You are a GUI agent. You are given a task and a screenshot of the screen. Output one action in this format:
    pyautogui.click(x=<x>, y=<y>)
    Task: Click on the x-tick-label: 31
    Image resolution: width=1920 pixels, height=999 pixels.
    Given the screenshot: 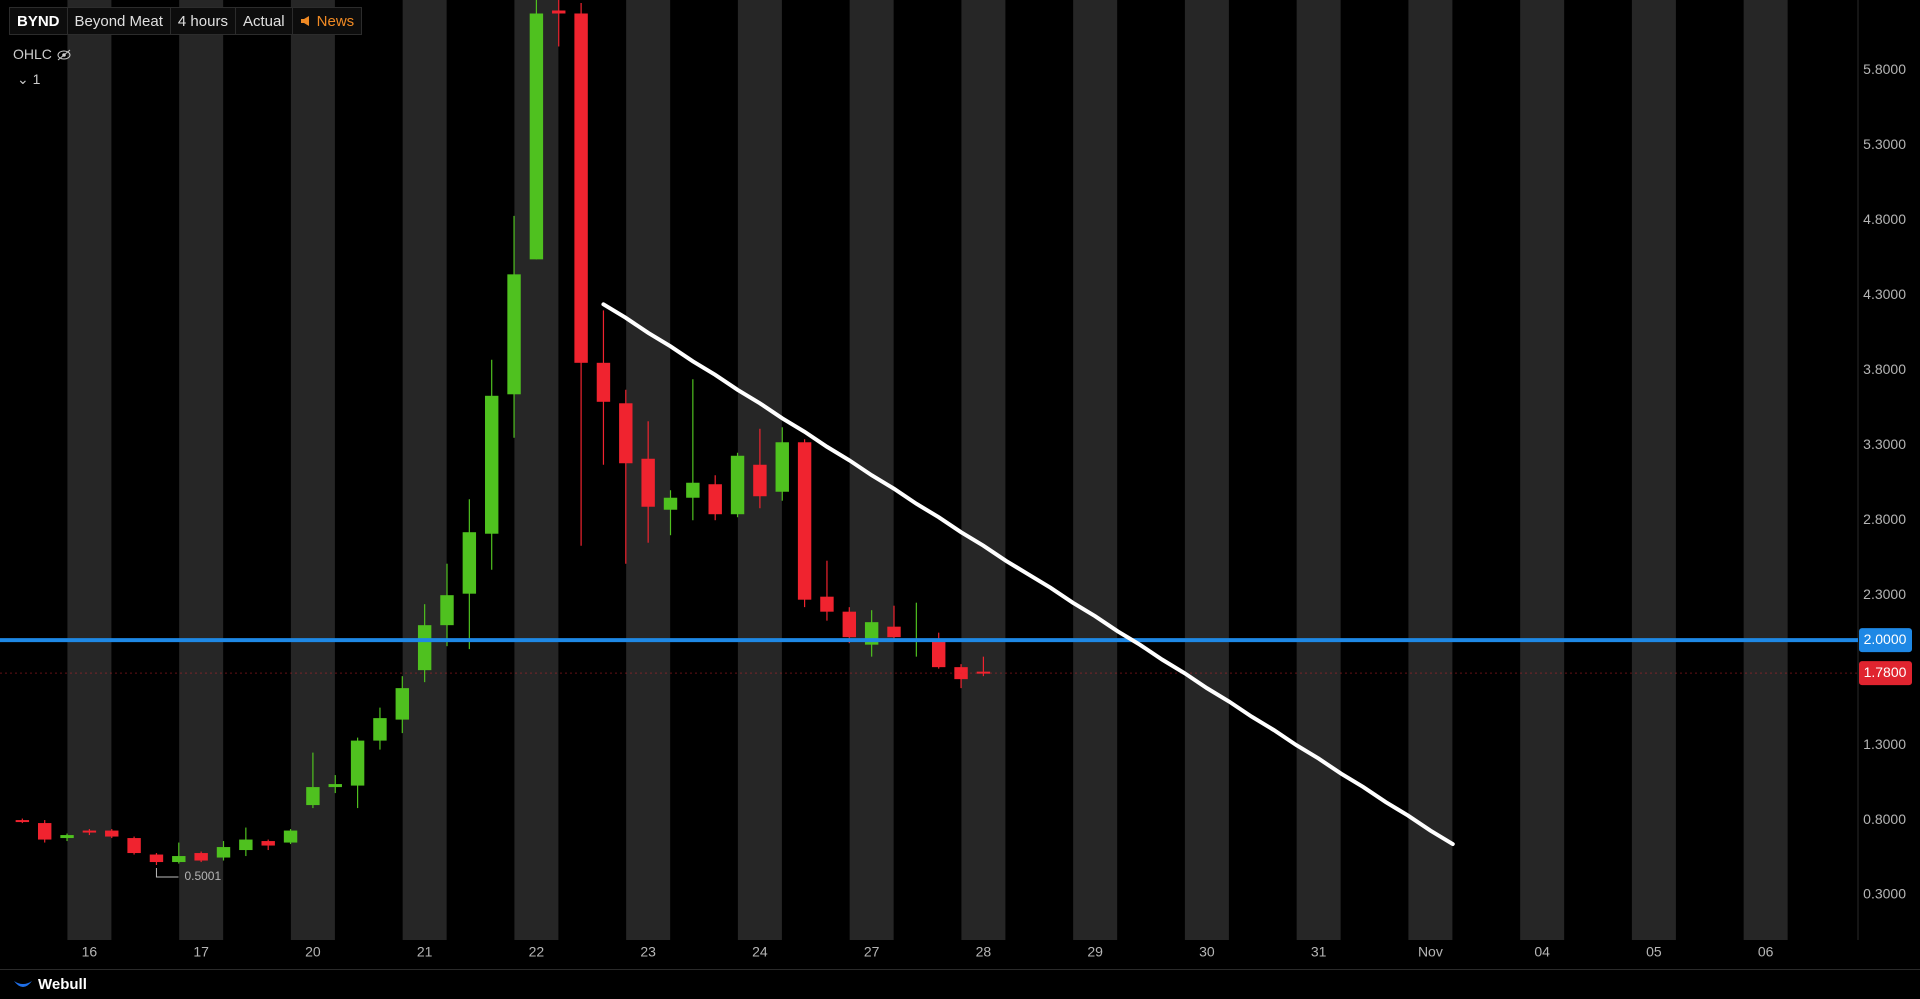 What is the action you would take?
    pyautogui.click(x=1319, y=952)
    